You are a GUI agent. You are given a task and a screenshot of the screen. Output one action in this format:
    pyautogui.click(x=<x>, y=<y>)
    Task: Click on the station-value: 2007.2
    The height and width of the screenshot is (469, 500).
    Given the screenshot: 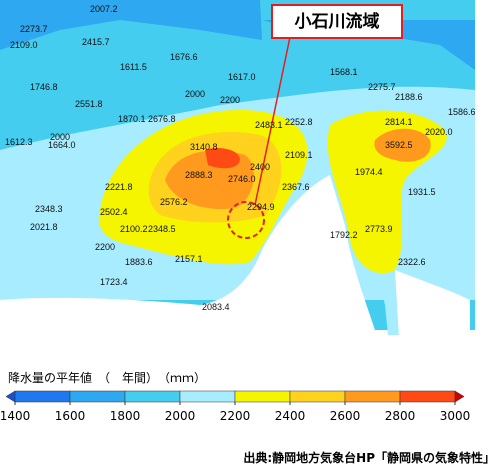 What is the action you would take?
    pyautogui.click(x=104, y=9)
    